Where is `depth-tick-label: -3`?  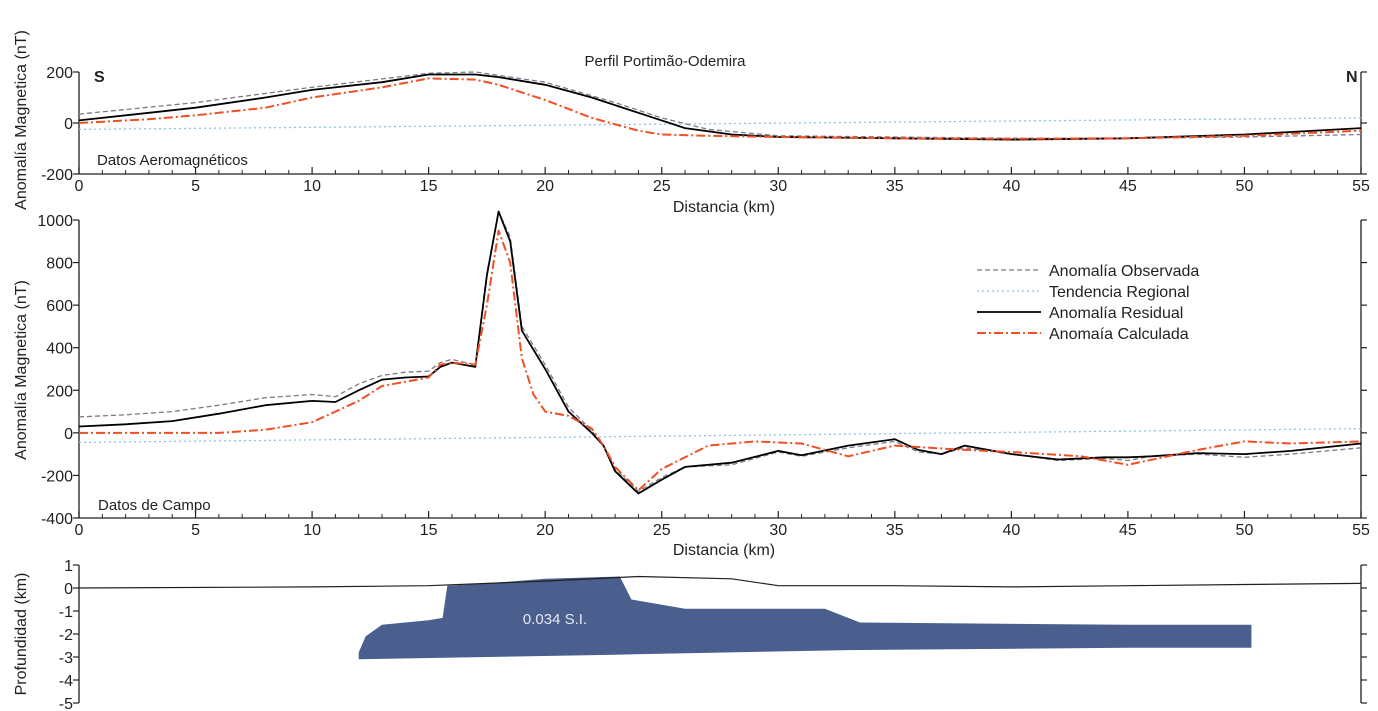
depth-tick-label: -3 is located at coordinates (66, 658).